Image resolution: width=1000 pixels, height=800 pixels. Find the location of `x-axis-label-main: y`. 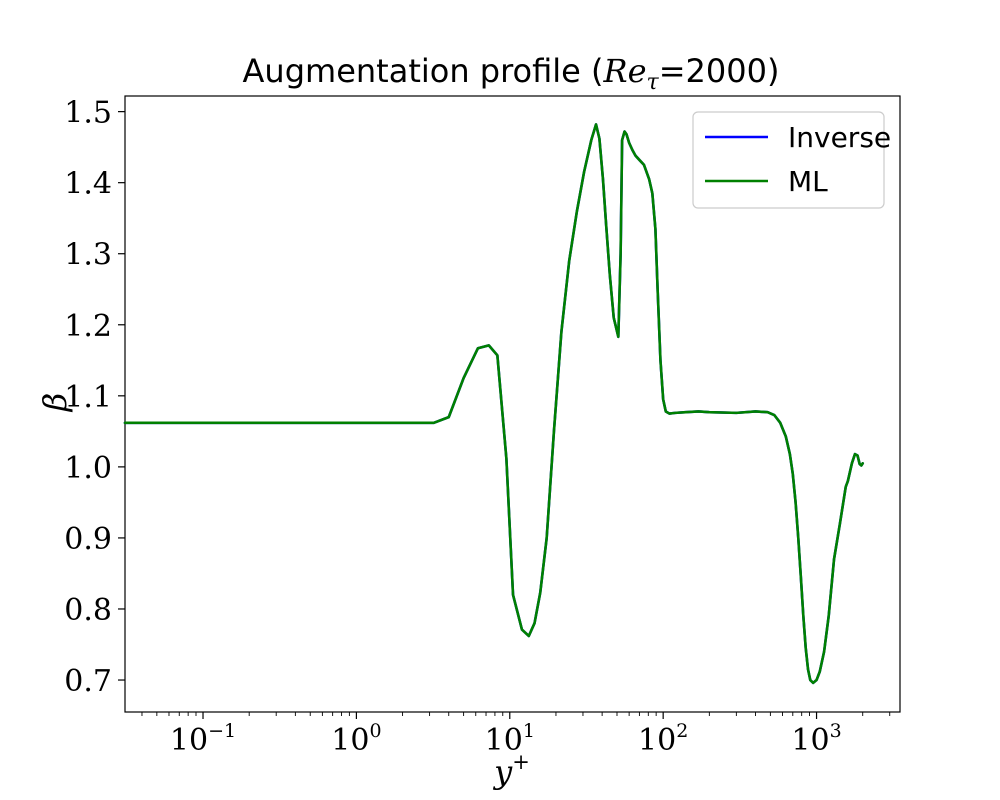

x-axis-label-main: y is located at coordinates (502, 772).